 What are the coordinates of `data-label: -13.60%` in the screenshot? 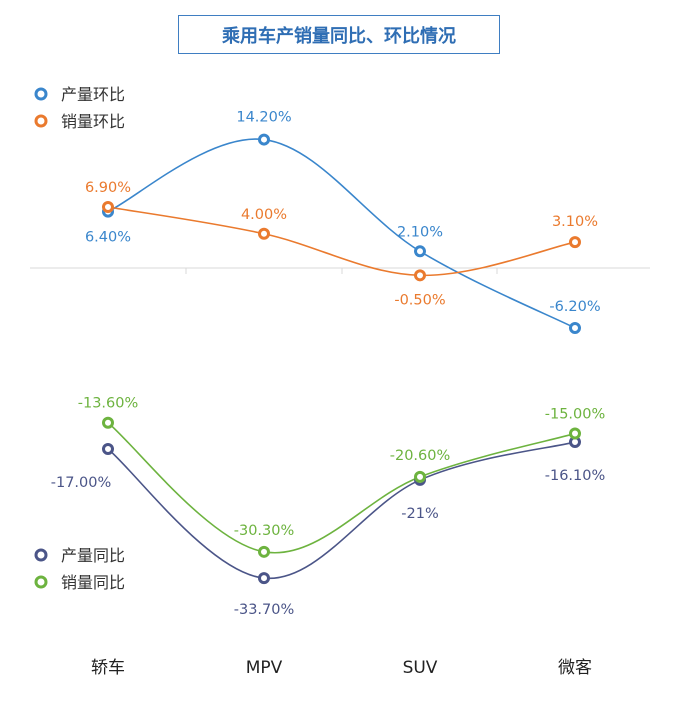 It's located at (108, 404).